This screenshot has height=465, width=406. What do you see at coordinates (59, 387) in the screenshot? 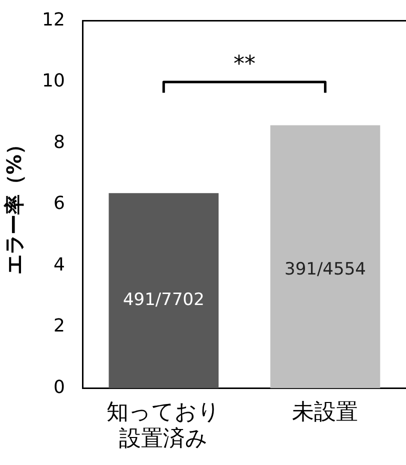
I see `y-tick-label: 0` at bounding box center [59, 387].